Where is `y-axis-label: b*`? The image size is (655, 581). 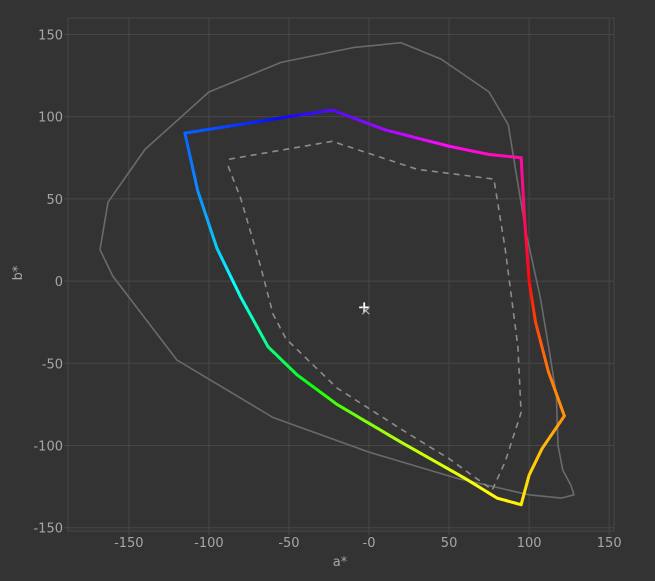 y-axis-label: b* is located at coordinates (18, 272).